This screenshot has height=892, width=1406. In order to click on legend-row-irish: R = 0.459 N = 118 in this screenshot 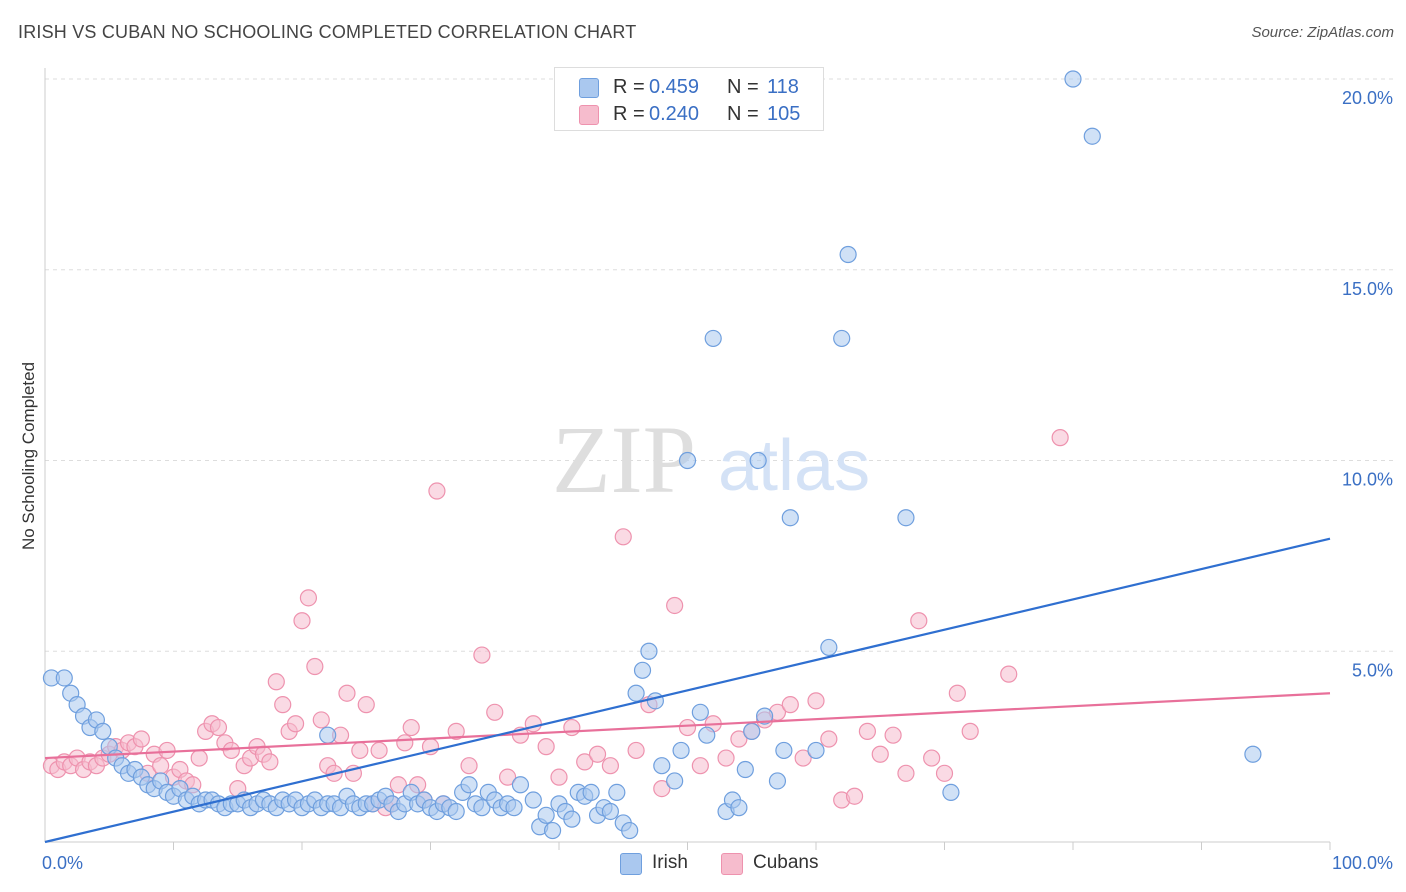, I will do `click(689, 88)`.